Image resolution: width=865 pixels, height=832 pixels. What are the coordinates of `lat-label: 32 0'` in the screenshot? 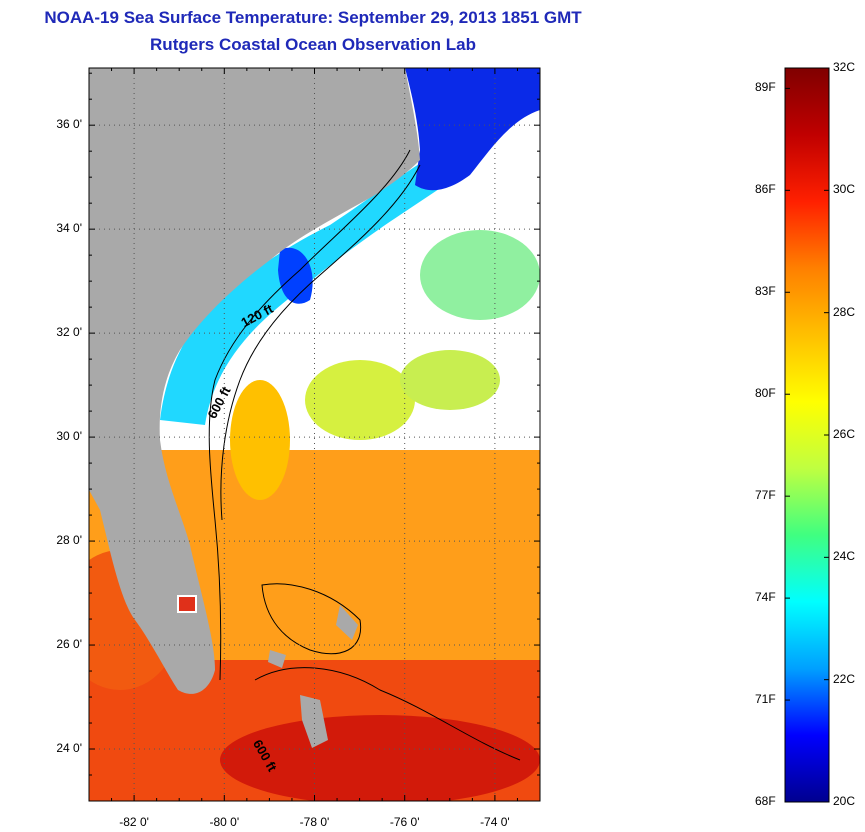 It's located at (69, 332).